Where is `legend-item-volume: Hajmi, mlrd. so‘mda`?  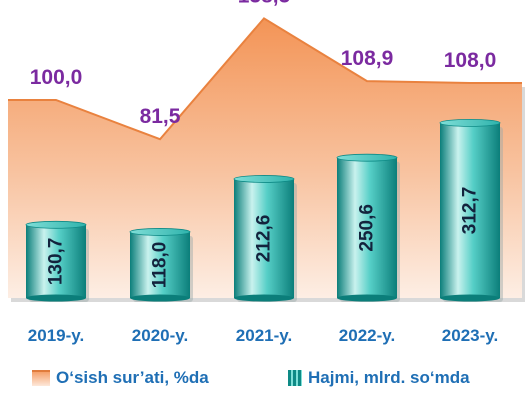
legend-item-volume: Hajmi, mlrd. so‘mda is located at coordinates (379, 378).